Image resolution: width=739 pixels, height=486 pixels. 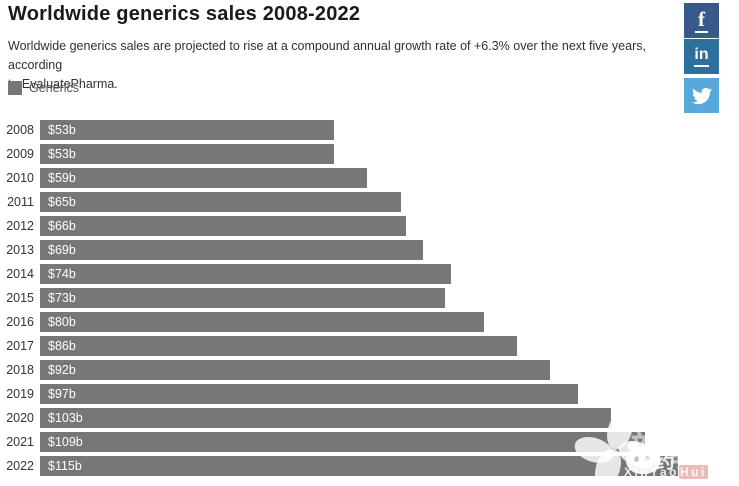 What do you see at coordinates (65, 418) in the screenshot?
I see `bar-value-label: $103b` at bounding box center [65, 418].